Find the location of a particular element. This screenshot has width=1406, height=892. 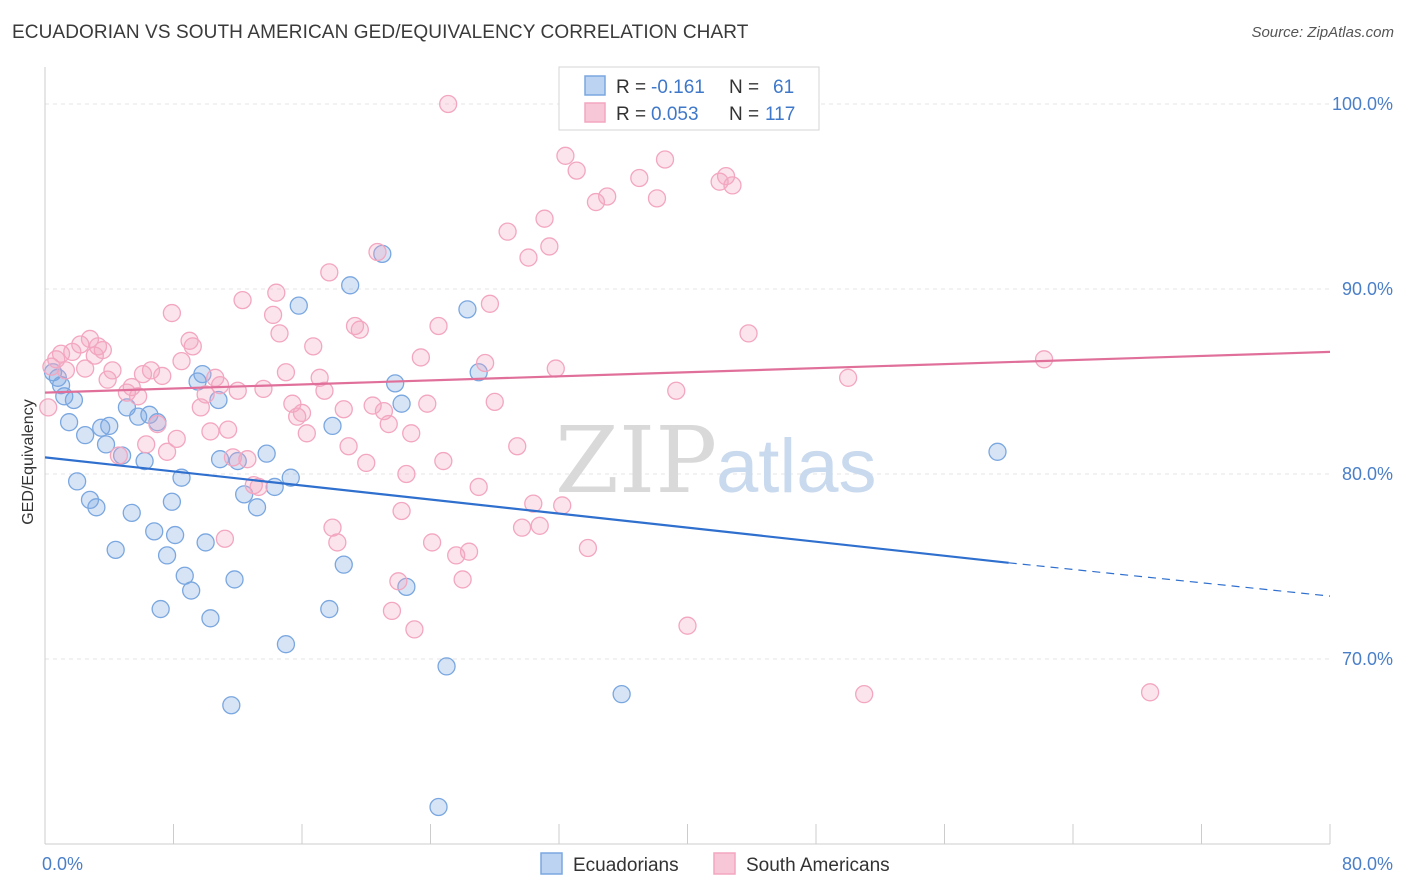

legend-r-label-1: R = is located at coordinates (631, 87).